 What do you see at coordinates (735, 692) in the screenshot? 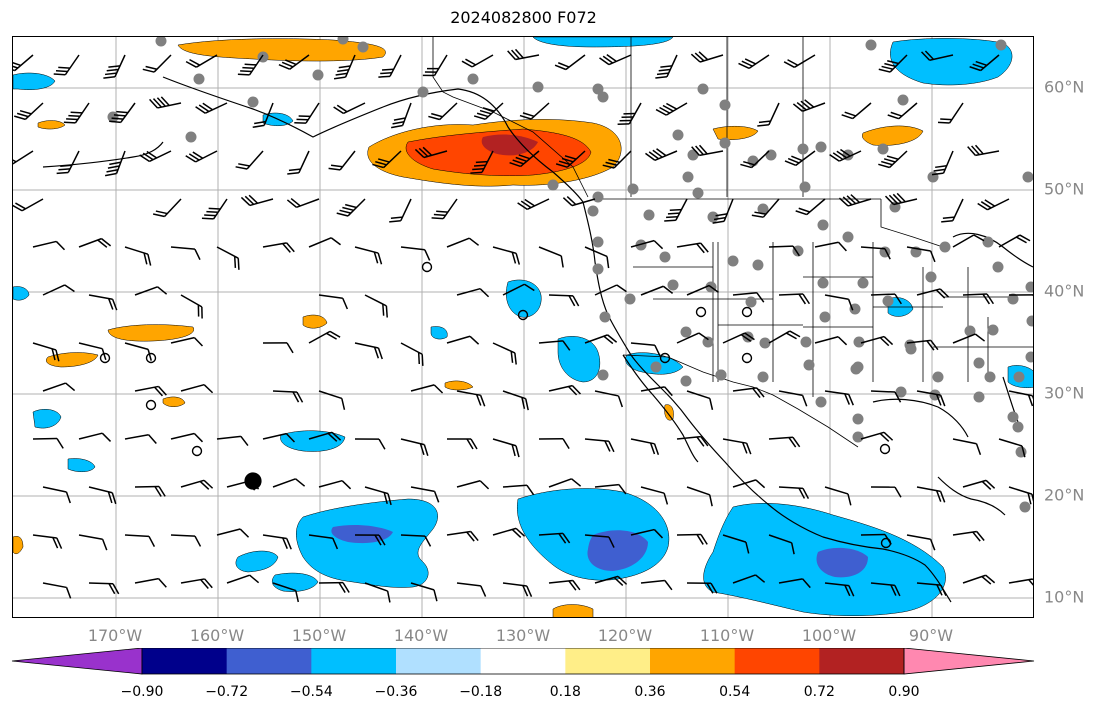
I see `colorbar-tick-label: 0.54` at bounding box center [735, 692].